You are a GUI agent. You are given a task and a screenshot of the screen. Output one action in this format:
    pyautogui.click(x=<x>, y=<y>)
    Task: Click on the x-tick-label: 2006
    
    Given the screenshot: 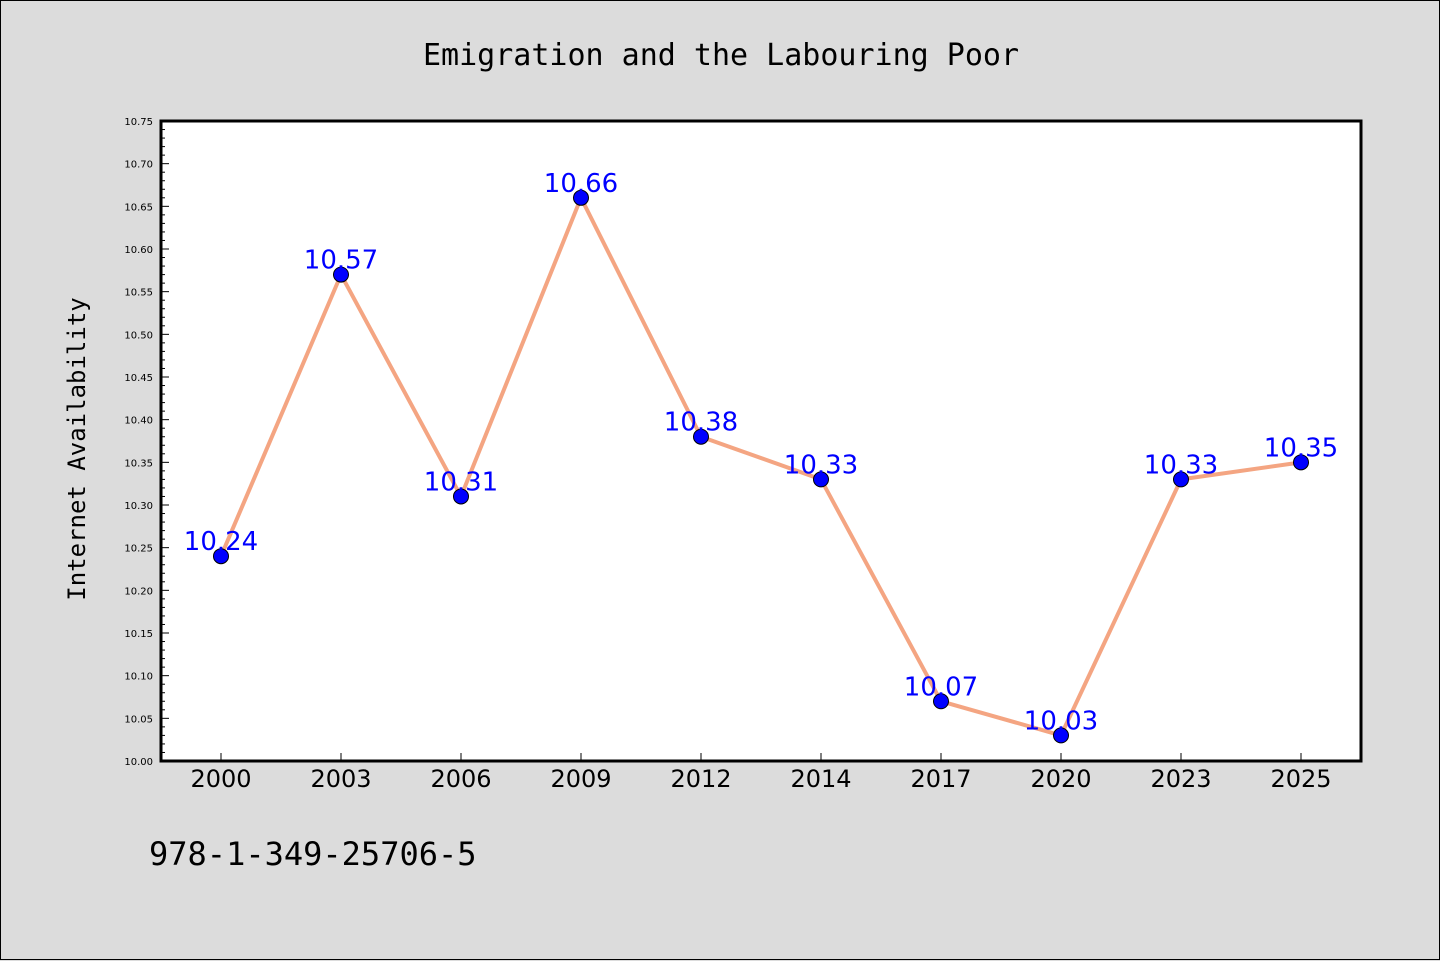 What is the action you would take?
    pyautogui.click(x=460, y=779)
    